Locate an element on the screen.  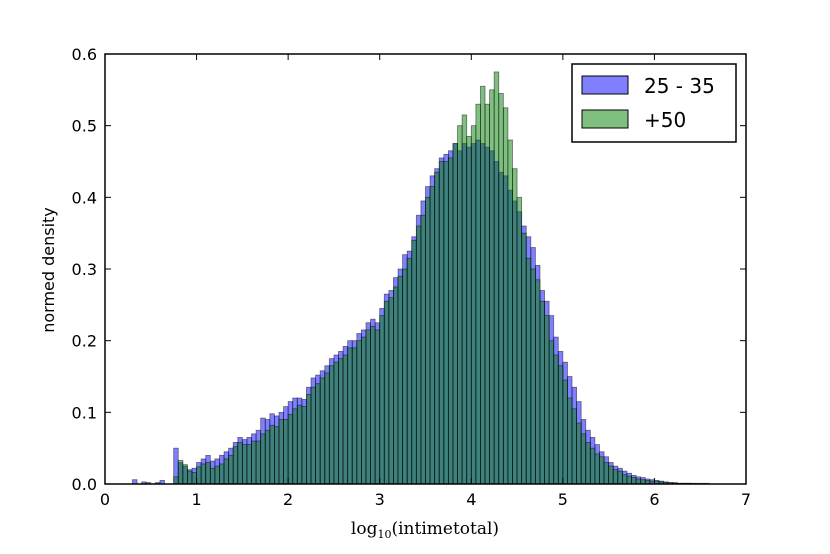
x-tick-label: 2 is located at coordinates (288, 499).